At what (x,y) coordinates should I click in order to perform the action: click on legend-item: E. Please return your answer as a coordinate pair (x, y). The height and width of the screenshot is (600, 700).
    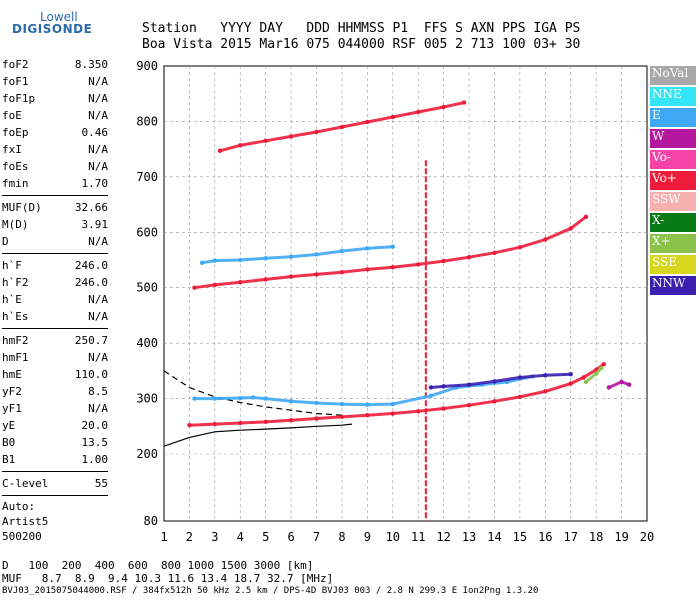
    Looking at the image, I should click on (673, 117).